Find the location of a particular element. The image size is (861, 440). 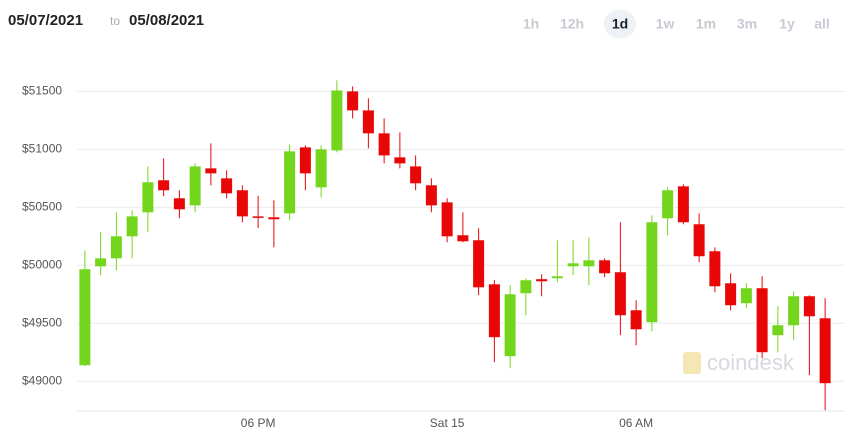

timeframe-button: 12h is located at coordinates (572, 24).